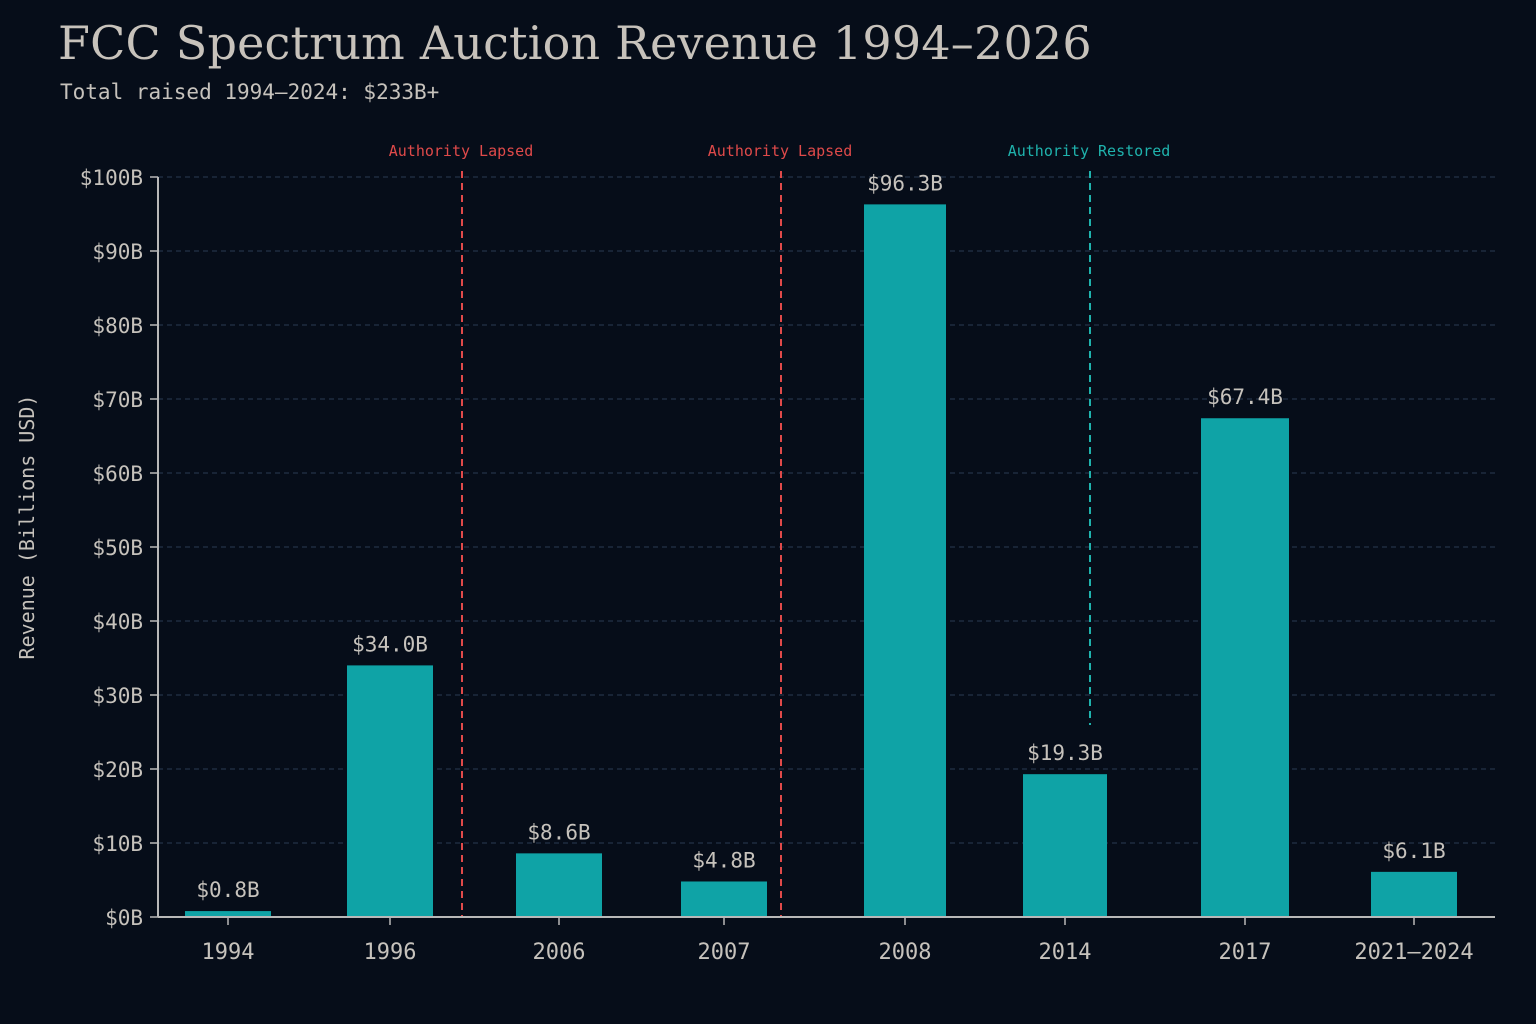 This screenshot has height=1024, width=1536. What do you see at coordinates (117, 770) in the screenshot?
I see `y-tick-label: $20B` at bounding box center [117, 770].